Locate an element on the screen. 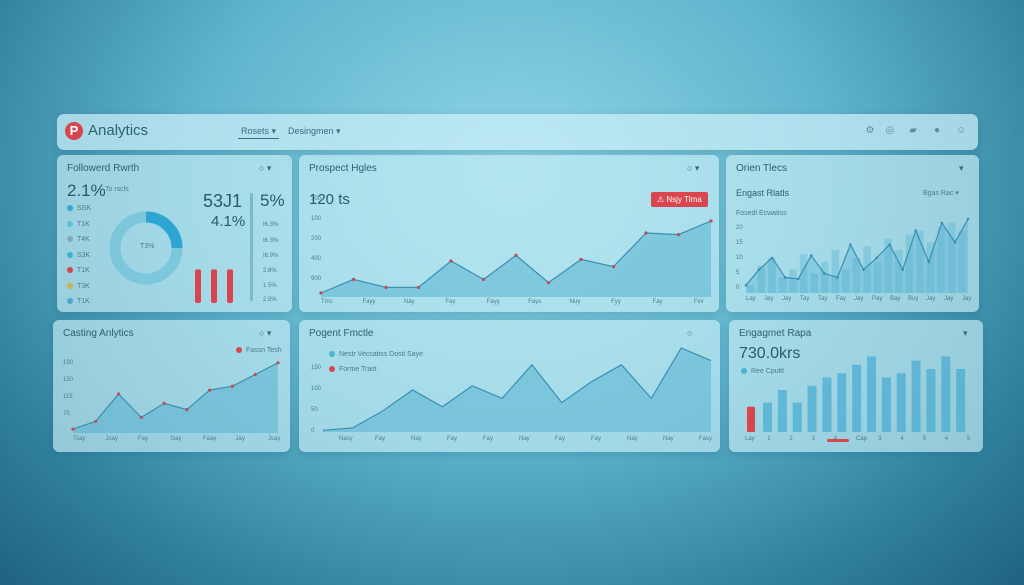 This screenshot has width=1024, height=585. orien-sub2: Fosedl Ecwatiss is located at coordinates (761, 213).